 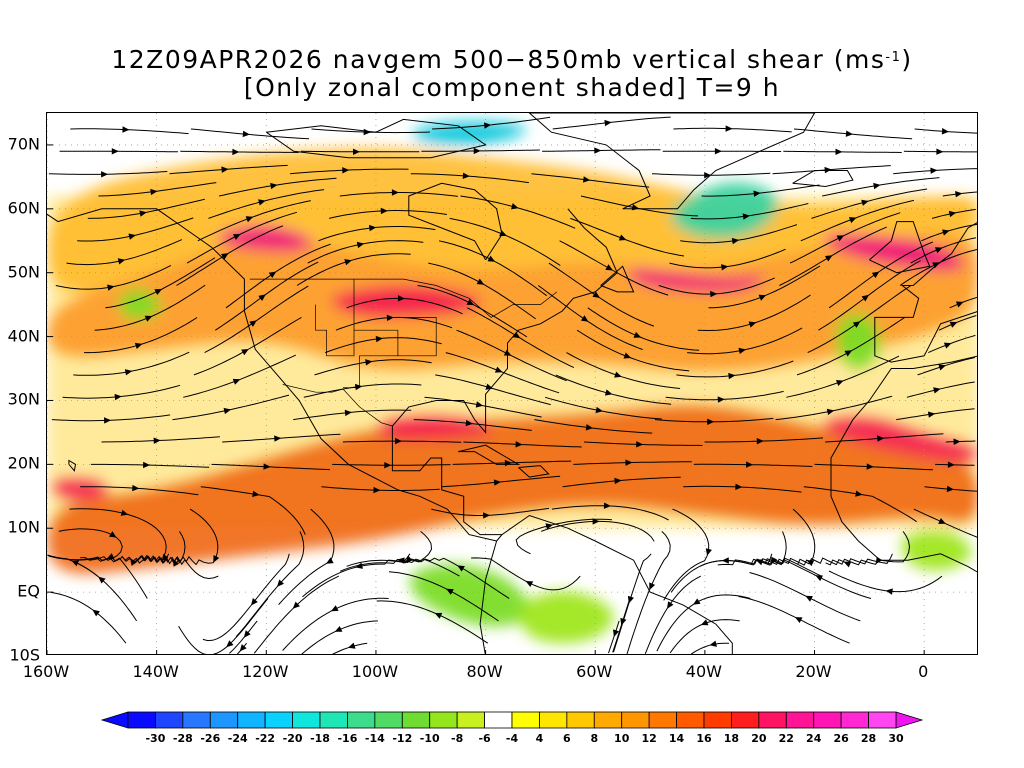 I want to click on title-end: ), so click(x=907, y=59).